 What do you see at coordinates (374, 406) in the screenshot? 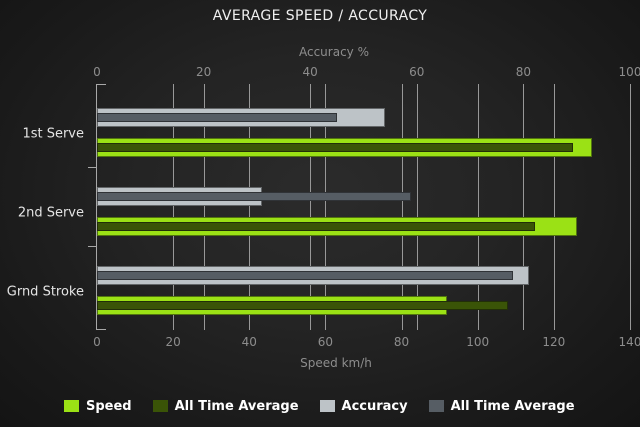
I see `legend-label: Accuracy` at bounding box center [374, 406].